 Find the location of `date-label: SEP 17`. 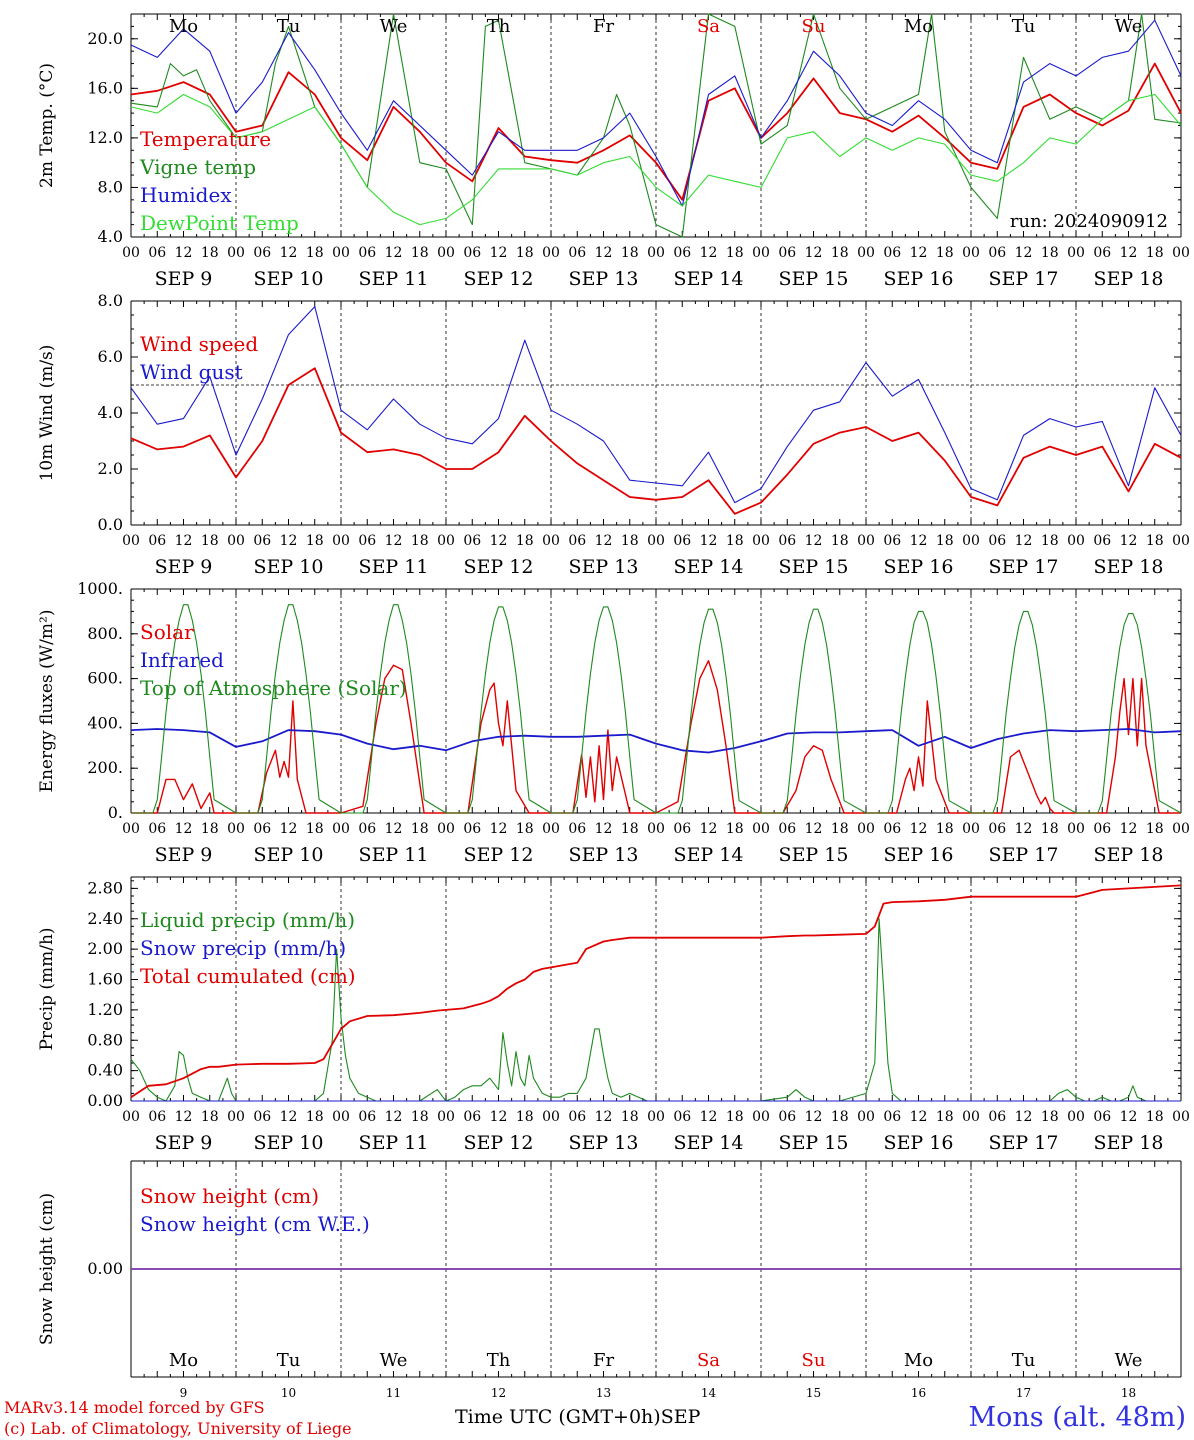

date-label: SEP 17 is located at coordinates (1024, 279).